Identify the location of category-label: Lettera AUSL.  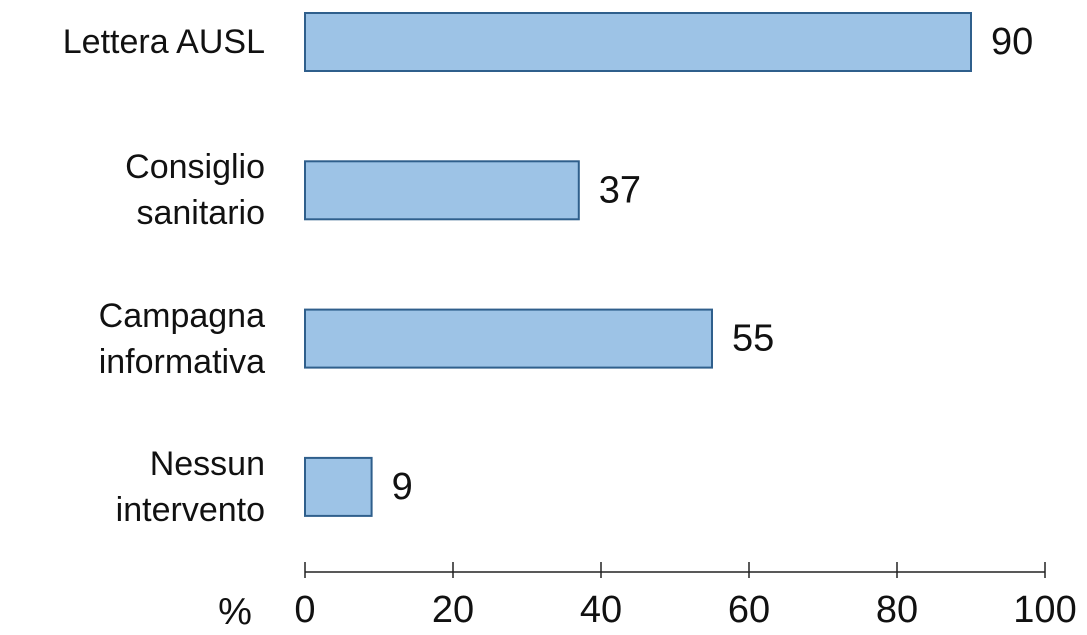
(163, 42).